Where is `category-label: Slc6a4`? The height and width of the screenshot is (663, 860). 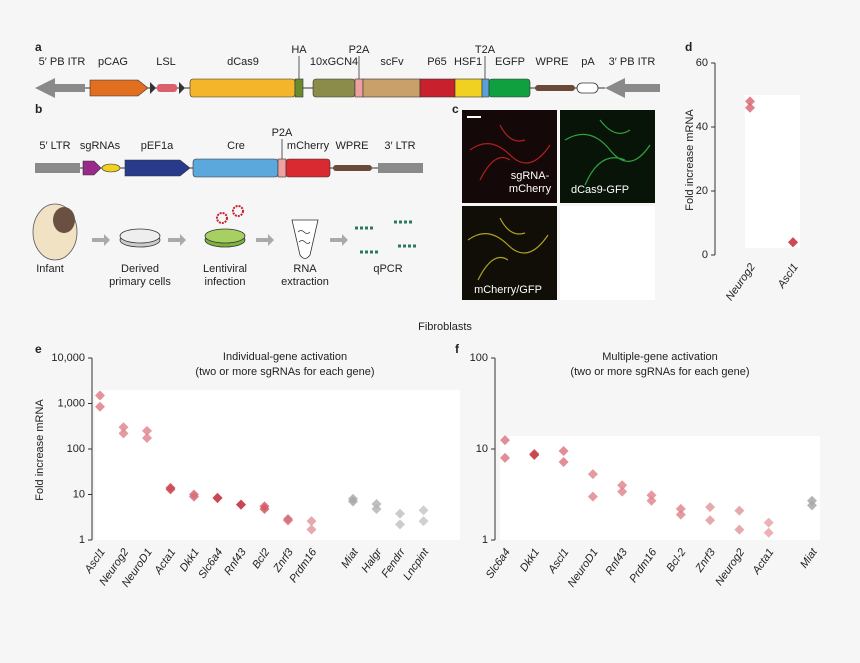 category-label: Slc6a4 is located at coordinates (498, 564).